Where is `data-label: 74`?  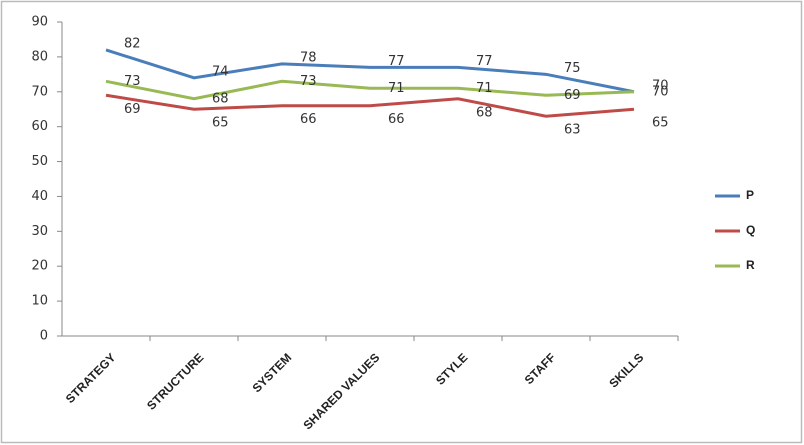 data-label: 74 is located at coordinates (220, 71).